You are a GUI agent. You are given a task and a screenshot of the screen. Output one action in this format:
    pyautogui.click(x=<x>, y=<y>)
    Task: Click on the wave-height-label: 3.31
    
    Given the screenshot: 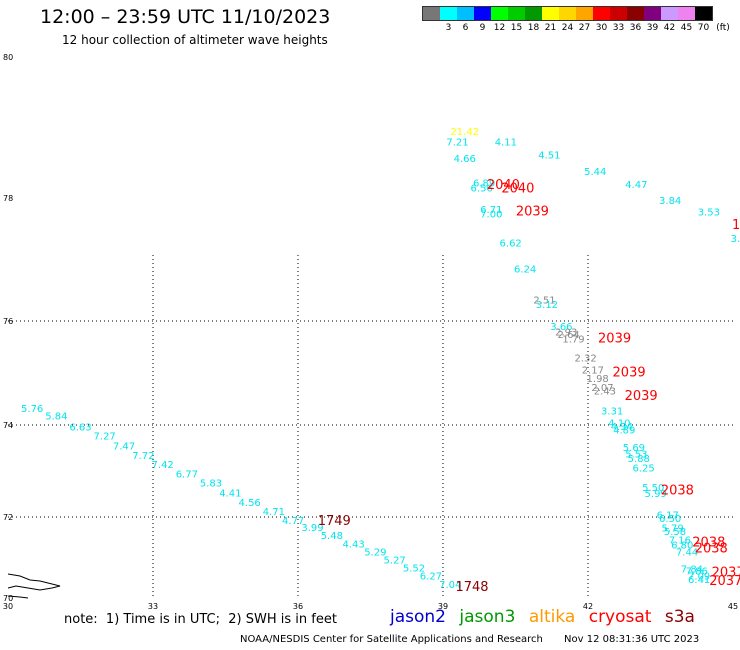 What is the action you would take?
    pyautogui.click(x=612, y=411)
    